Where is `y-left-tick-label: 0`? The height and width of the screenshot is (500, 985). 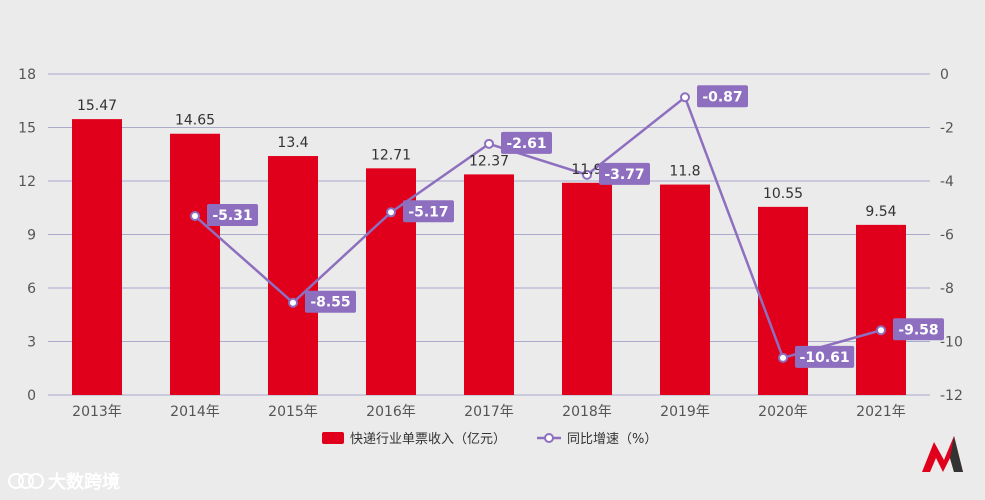 y-left-tick-label: 0 is located at coordinates (31, 396).